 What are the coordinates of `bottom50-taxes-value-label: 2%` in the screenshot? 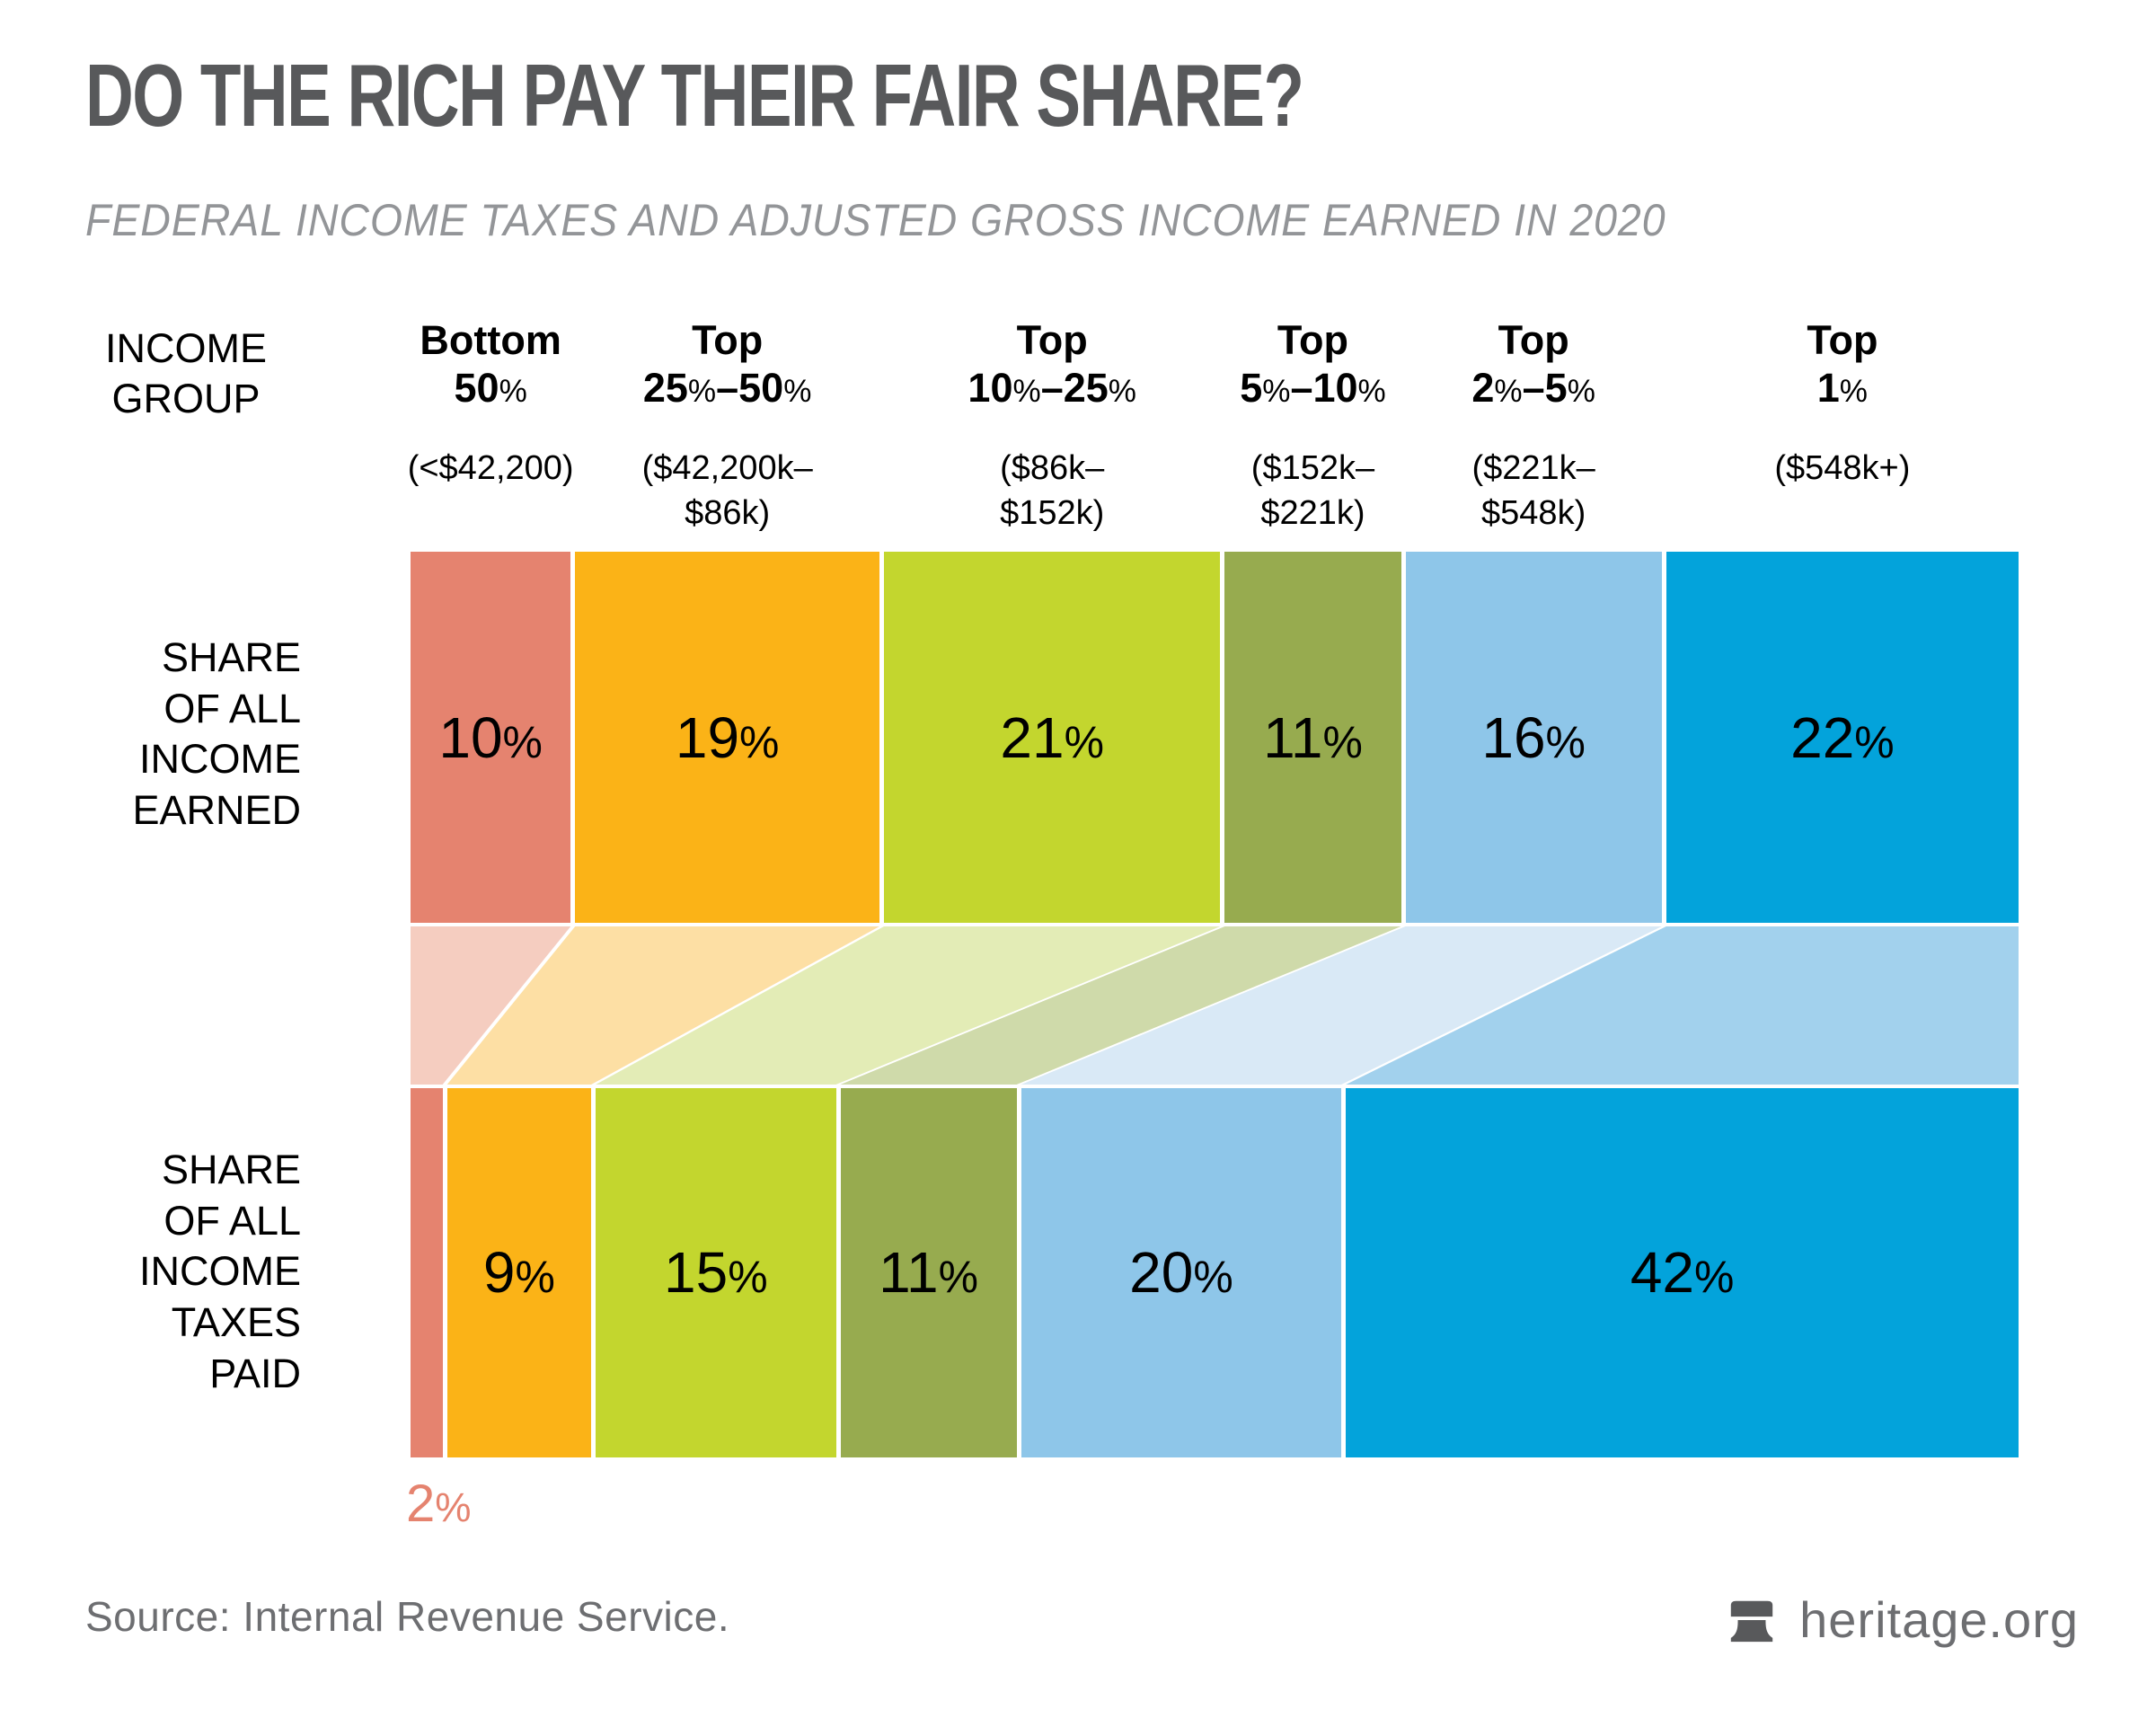 It's located at (439, 1504).